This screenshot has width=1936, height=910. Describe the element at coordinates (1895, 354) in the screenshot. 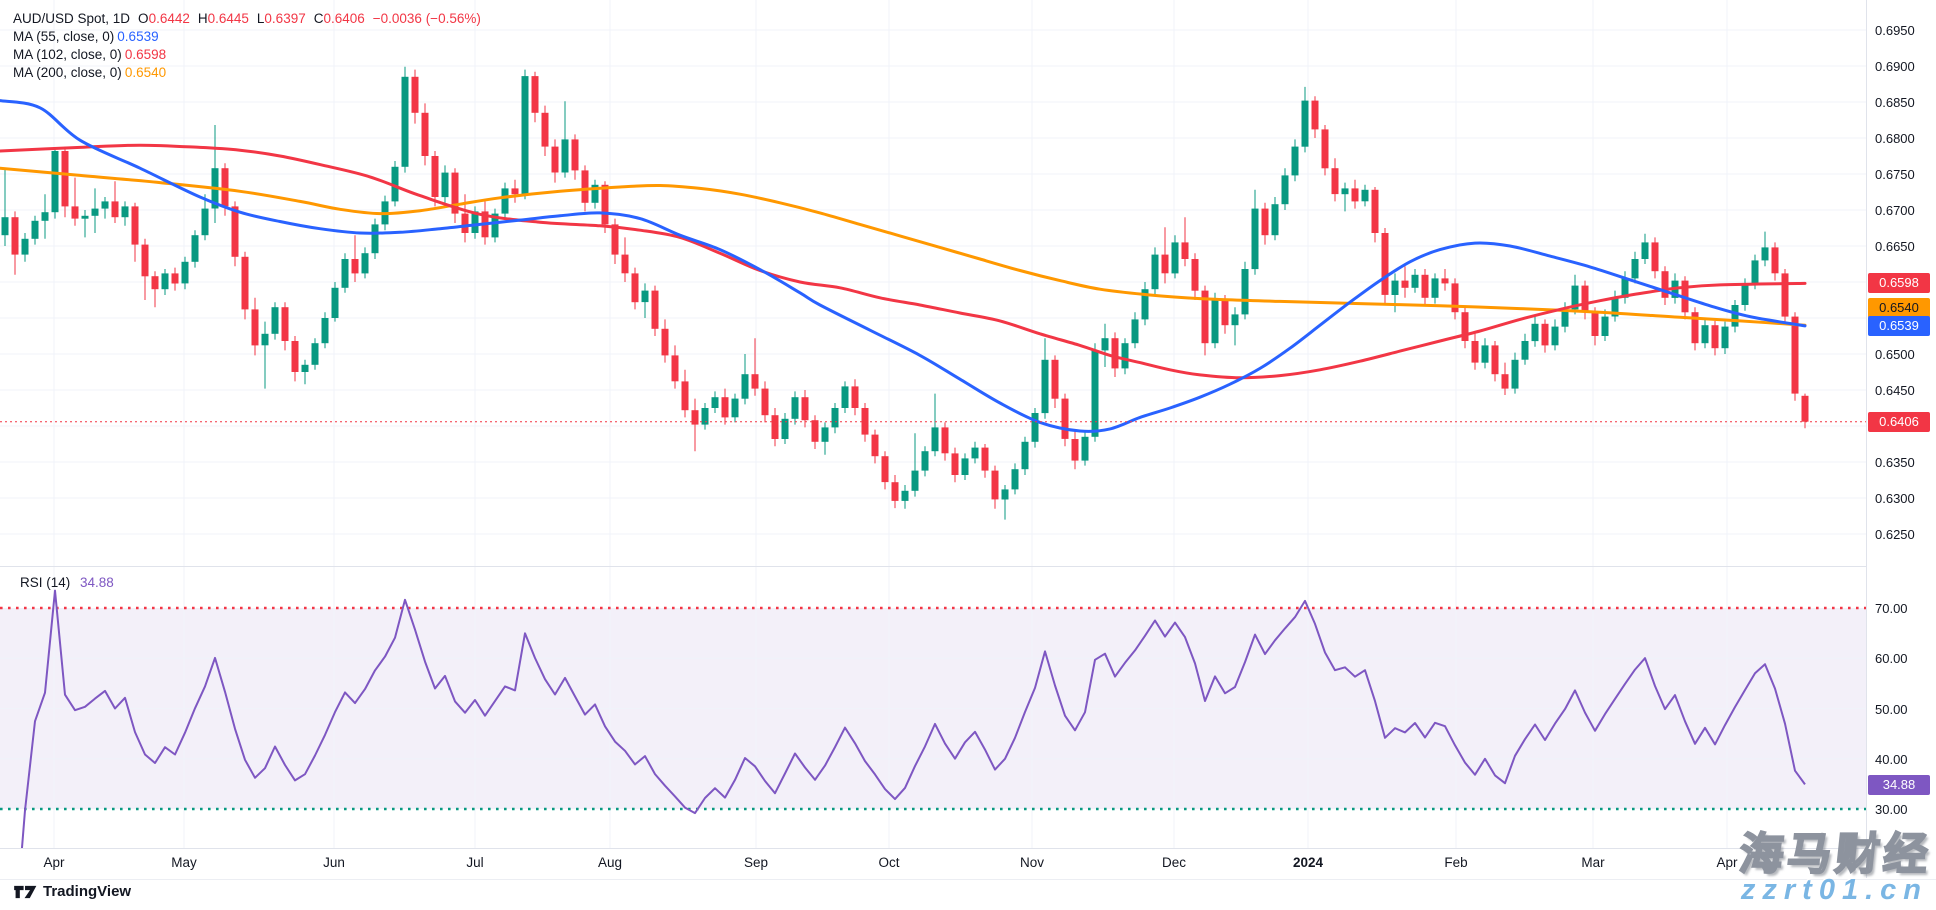

I see `price-tick-label: 0.6500` at that location.